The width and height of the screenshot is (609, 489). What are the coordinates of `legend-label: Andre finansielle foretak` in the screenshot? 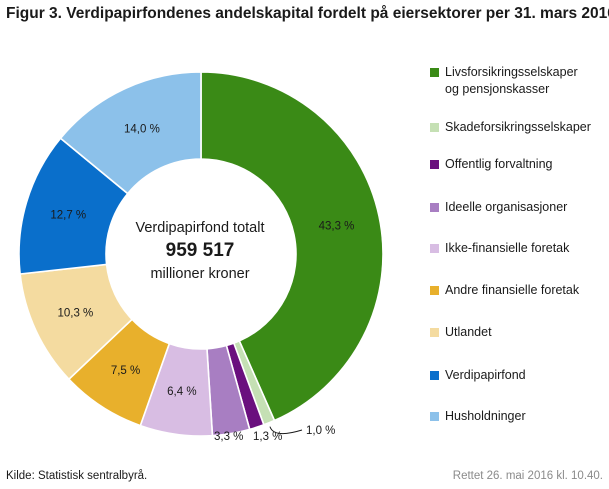 It's located at (512, 290).